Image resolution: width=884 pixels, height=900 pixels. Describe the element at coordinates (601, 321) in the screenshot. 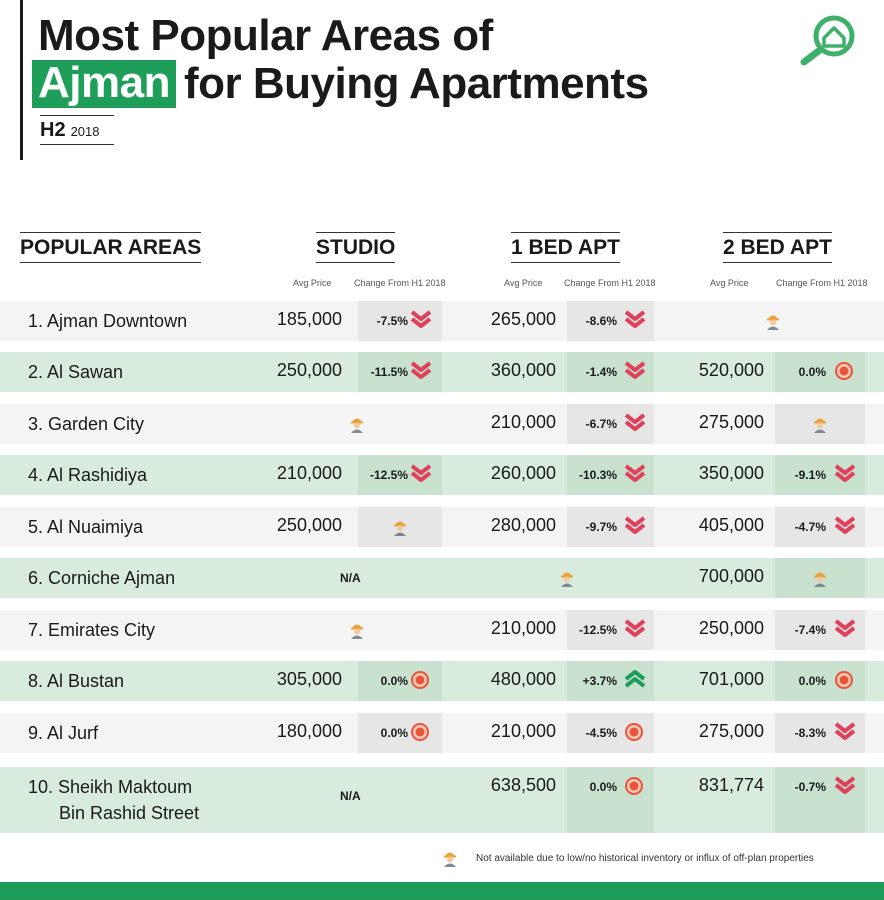

I see `one_bed-change-value: -8.6%` at that location.